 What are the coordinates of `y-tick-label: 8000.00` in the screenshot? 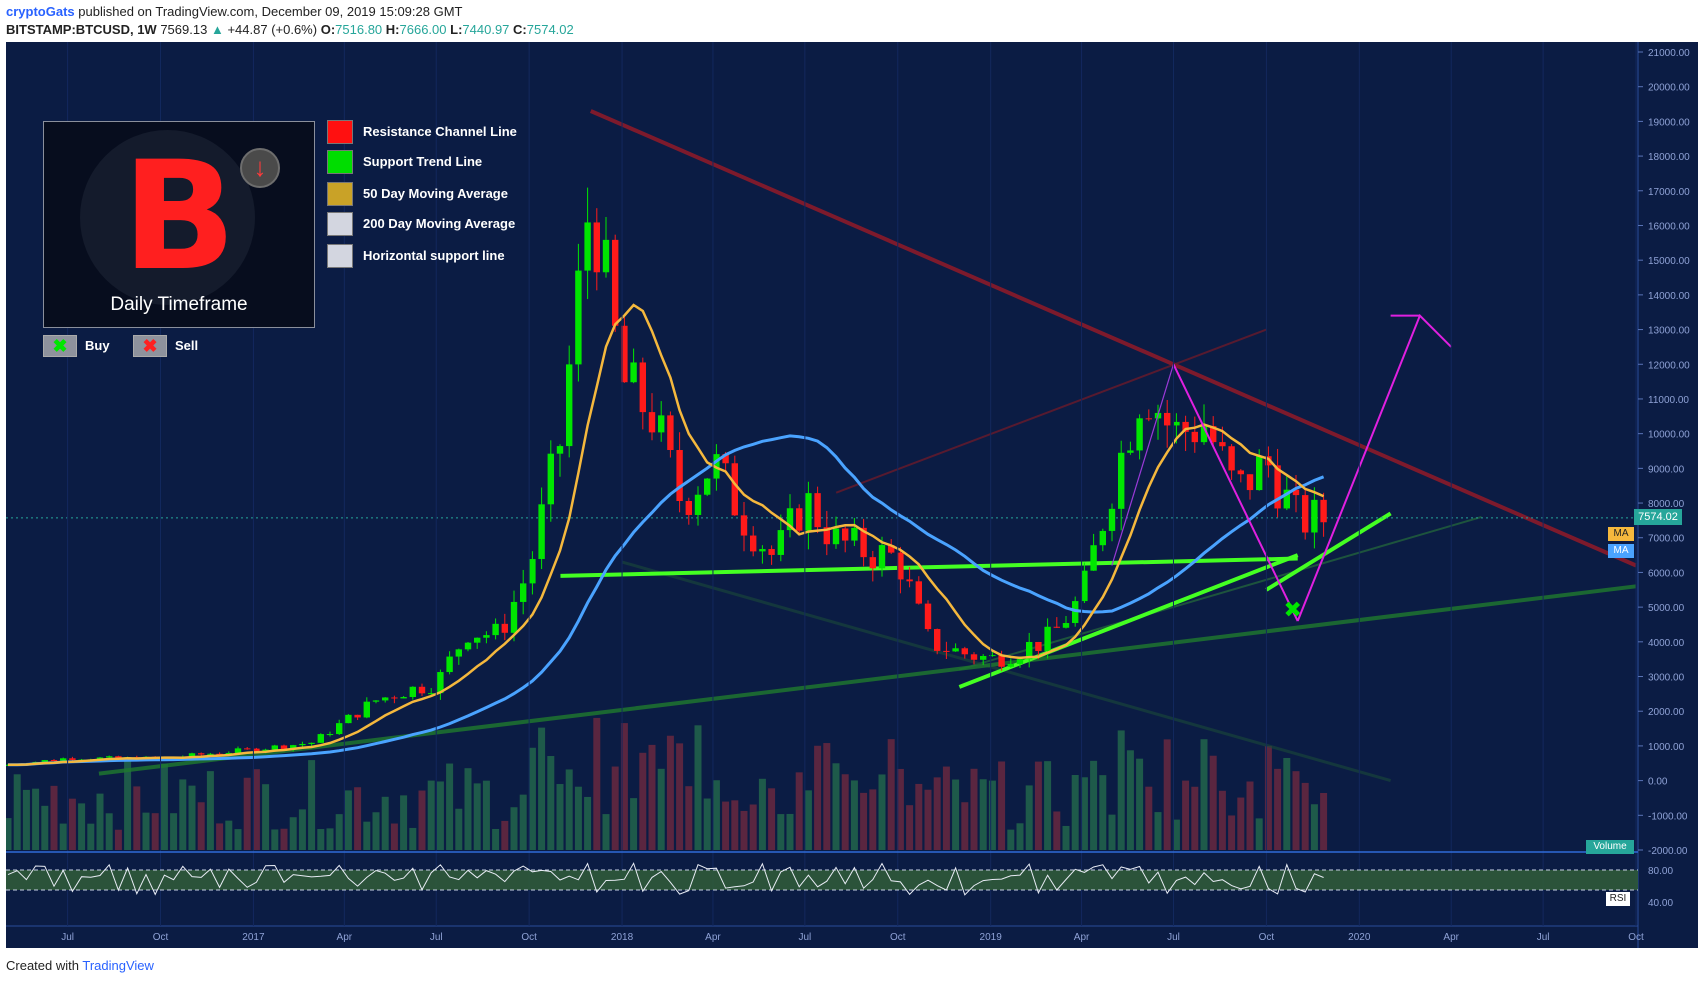 It's located at (1666, 504).